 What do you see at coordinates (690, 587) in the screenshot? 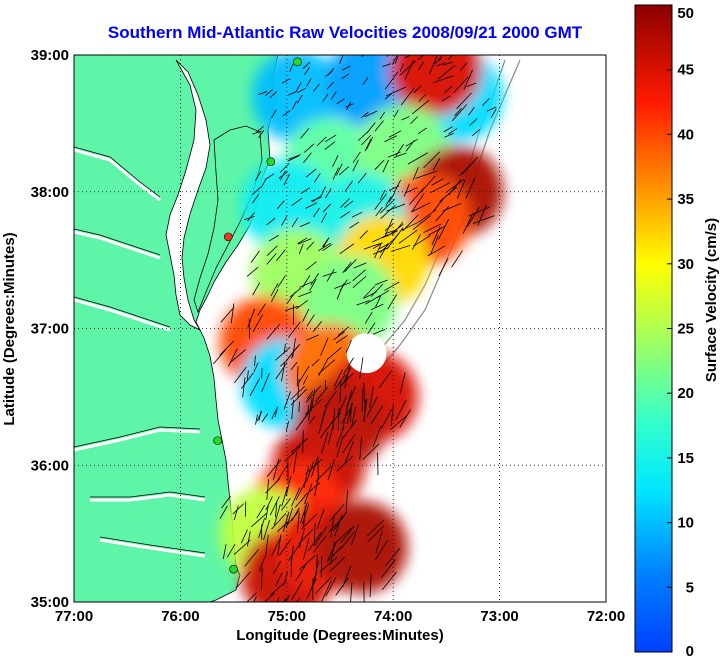
I see `colorbar-tick-label: 5` at bounding box center [690, 587].